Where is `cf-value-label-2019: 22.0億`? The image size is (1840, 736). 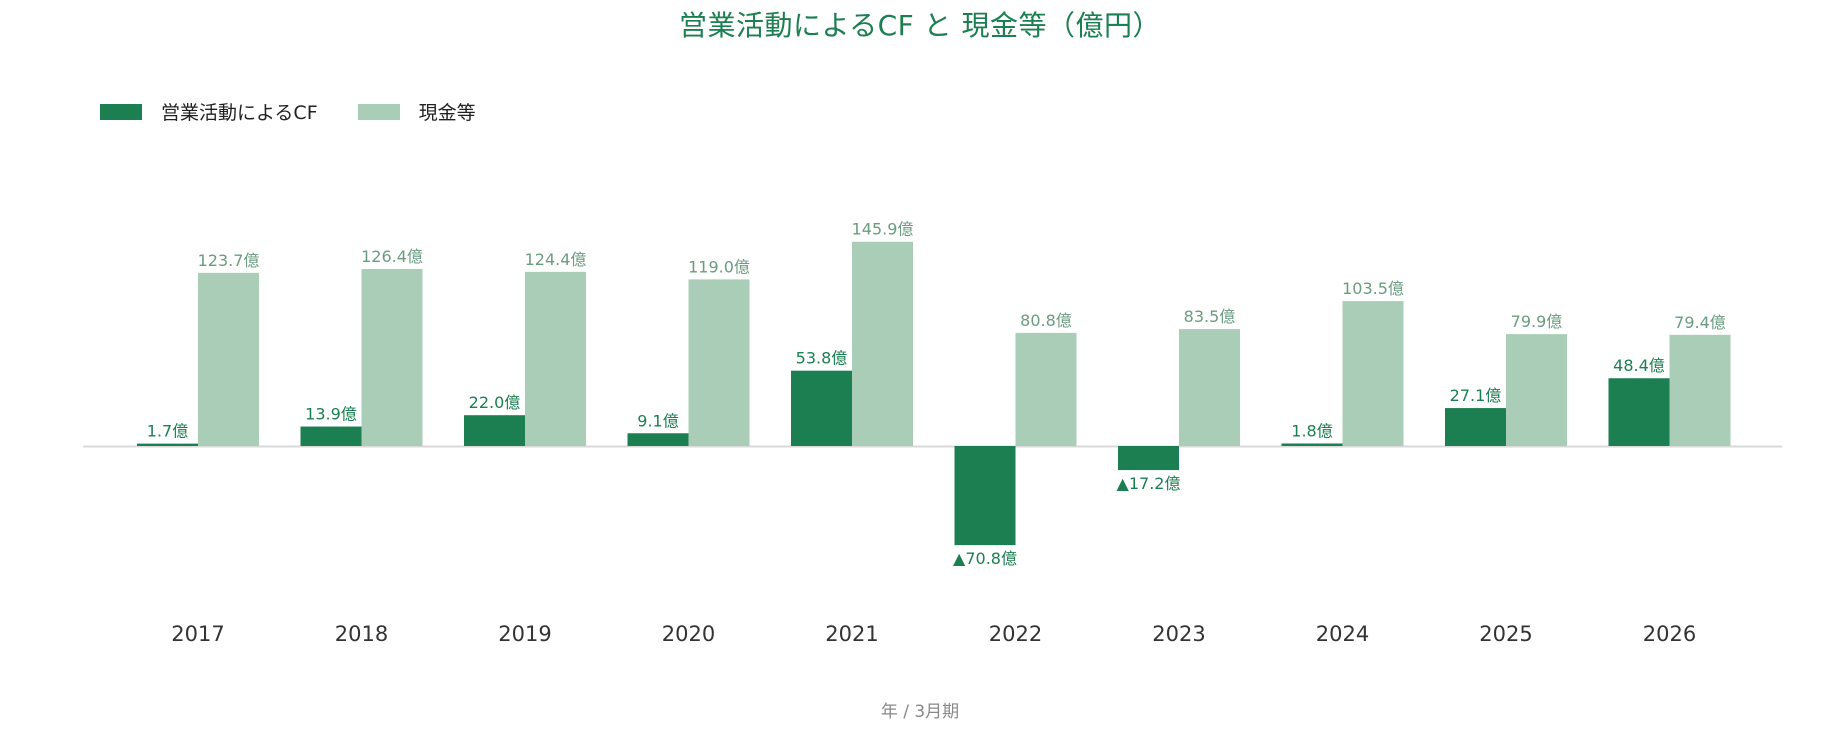
cf-value-label-2019: 22.0億 is located at coordinates (495, 402).